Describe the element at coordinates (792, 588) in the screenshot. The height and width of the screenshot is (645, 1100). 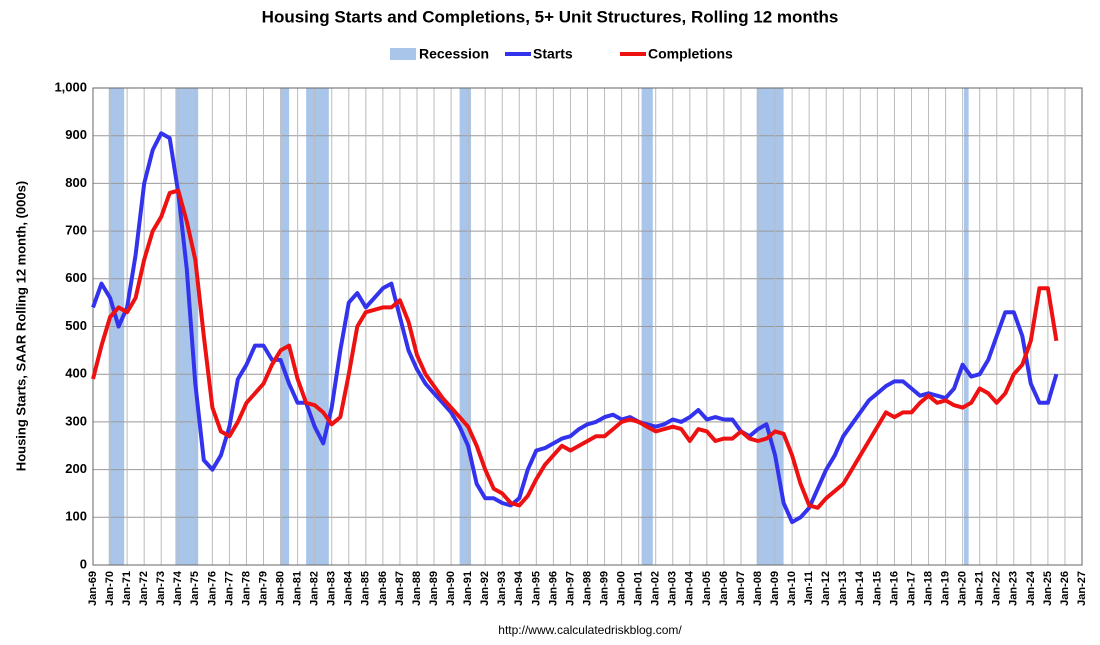
I see `x-tick-label: Jan-10` at that location.